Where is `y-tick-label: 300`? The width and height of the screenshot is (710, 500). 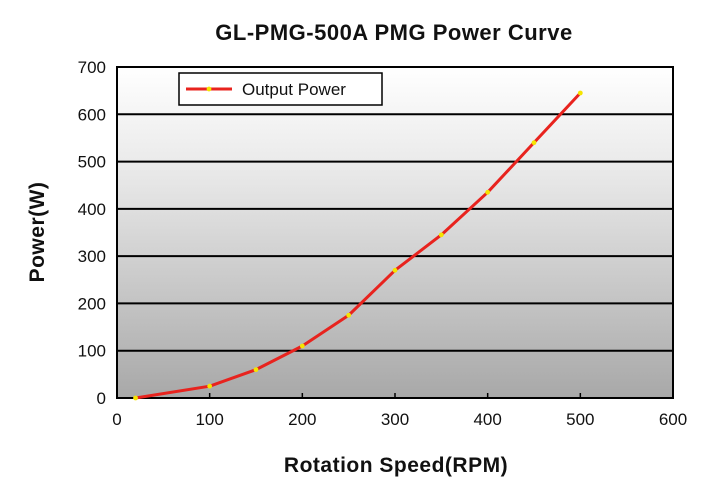
y-tick-label: 300 is located at coordinates (92, 256).